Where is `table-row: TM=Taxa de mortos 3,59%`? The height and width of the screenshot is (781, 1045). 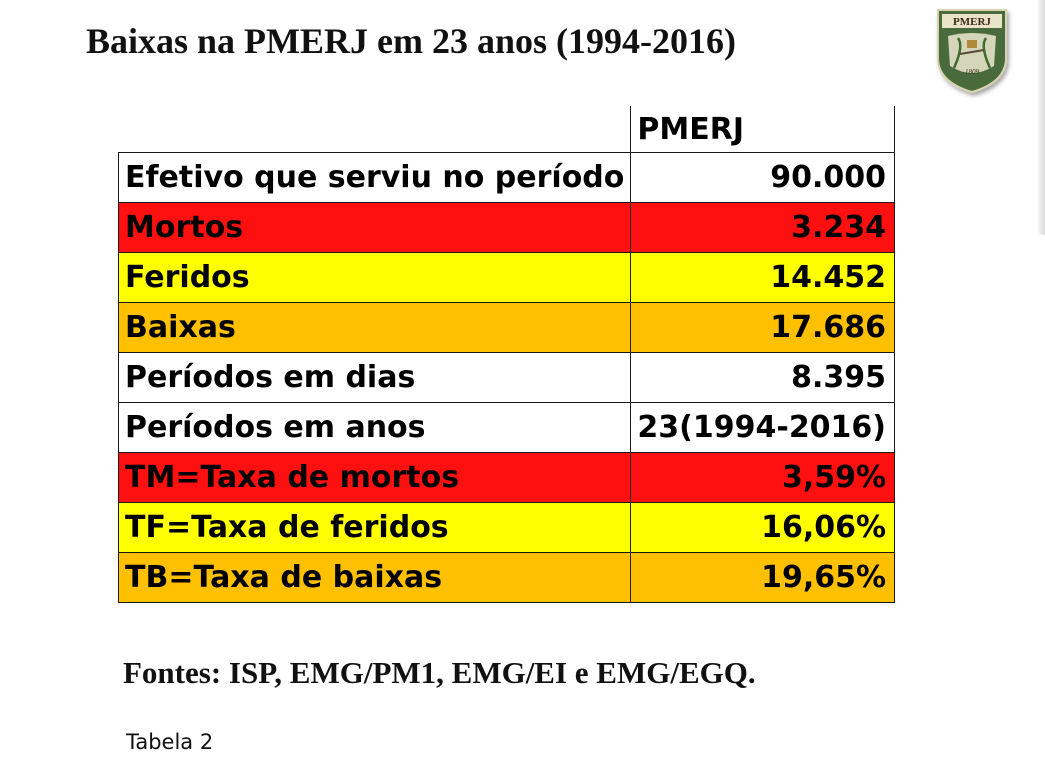 table-row: TM=Taxa de mortos 3,59% is located at coordinates (506, 477).